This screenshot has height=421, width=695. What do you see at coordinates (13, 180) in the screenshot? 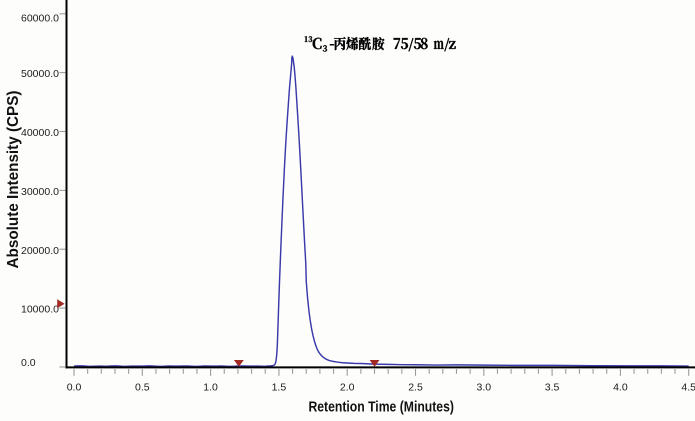
I see `svg-text: Absolute Intensity (CPS)` at bounding box center [13, 180].